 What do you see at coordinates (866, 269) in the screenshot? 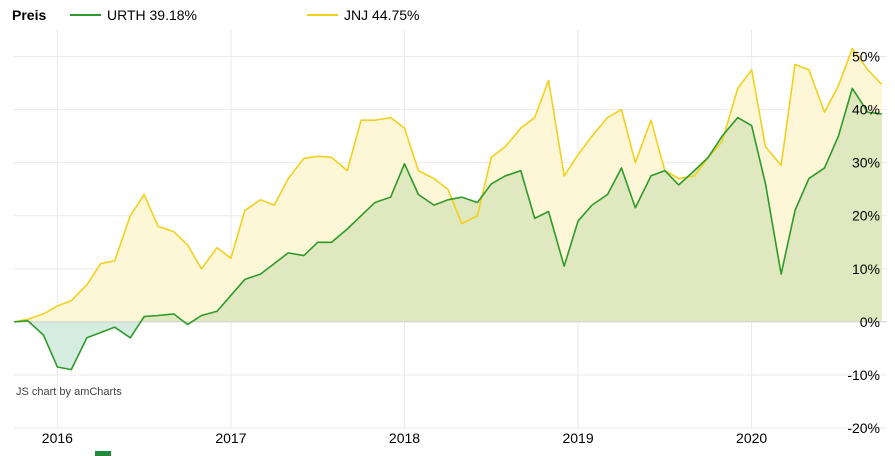
I see `y-tick-label: 10%` at bounding box center [866, 269].